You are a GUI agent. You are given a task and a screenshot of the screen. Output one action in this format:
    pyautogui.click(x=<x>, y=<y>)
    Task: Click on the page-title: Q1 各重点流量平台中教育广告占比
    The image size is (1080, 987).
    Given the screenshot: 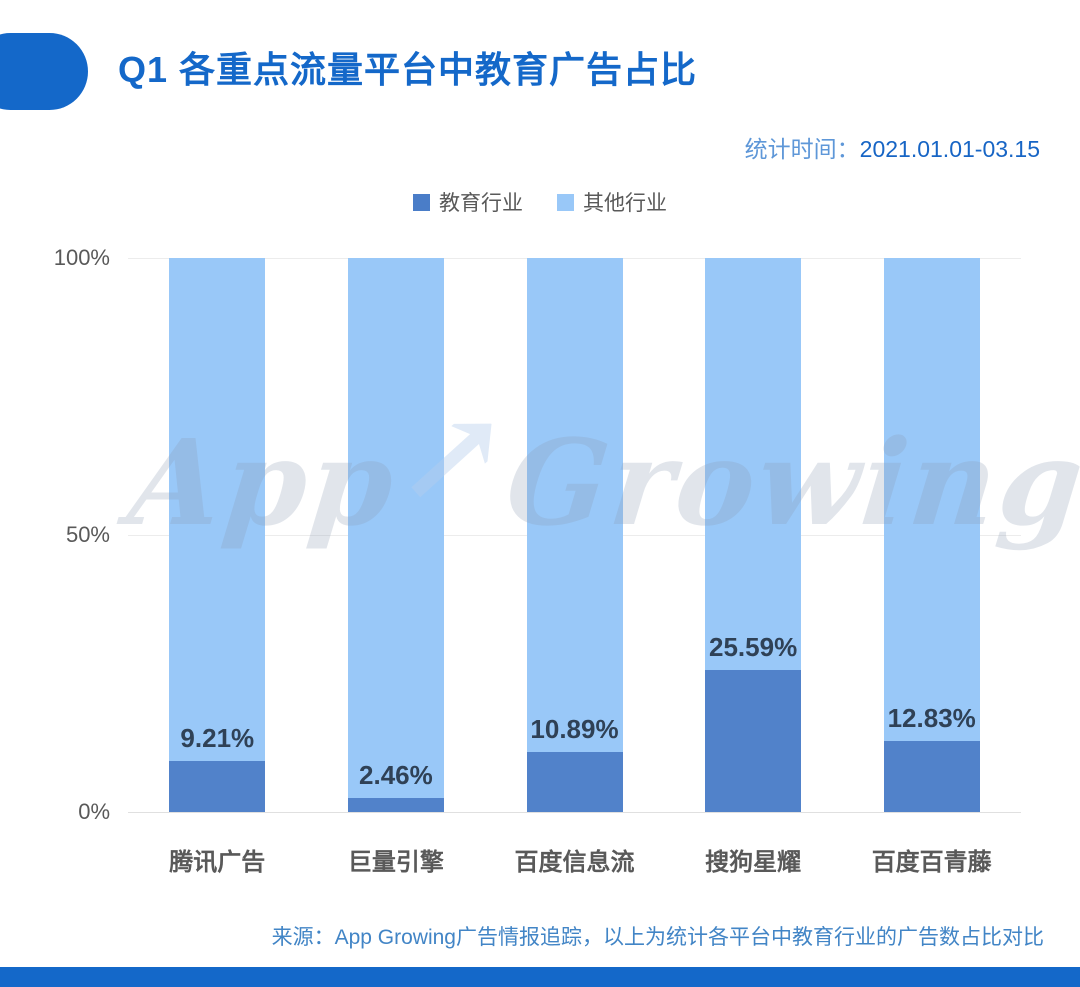 What is the action you would take?
    pyautogui.click(x=408, y=69)
    